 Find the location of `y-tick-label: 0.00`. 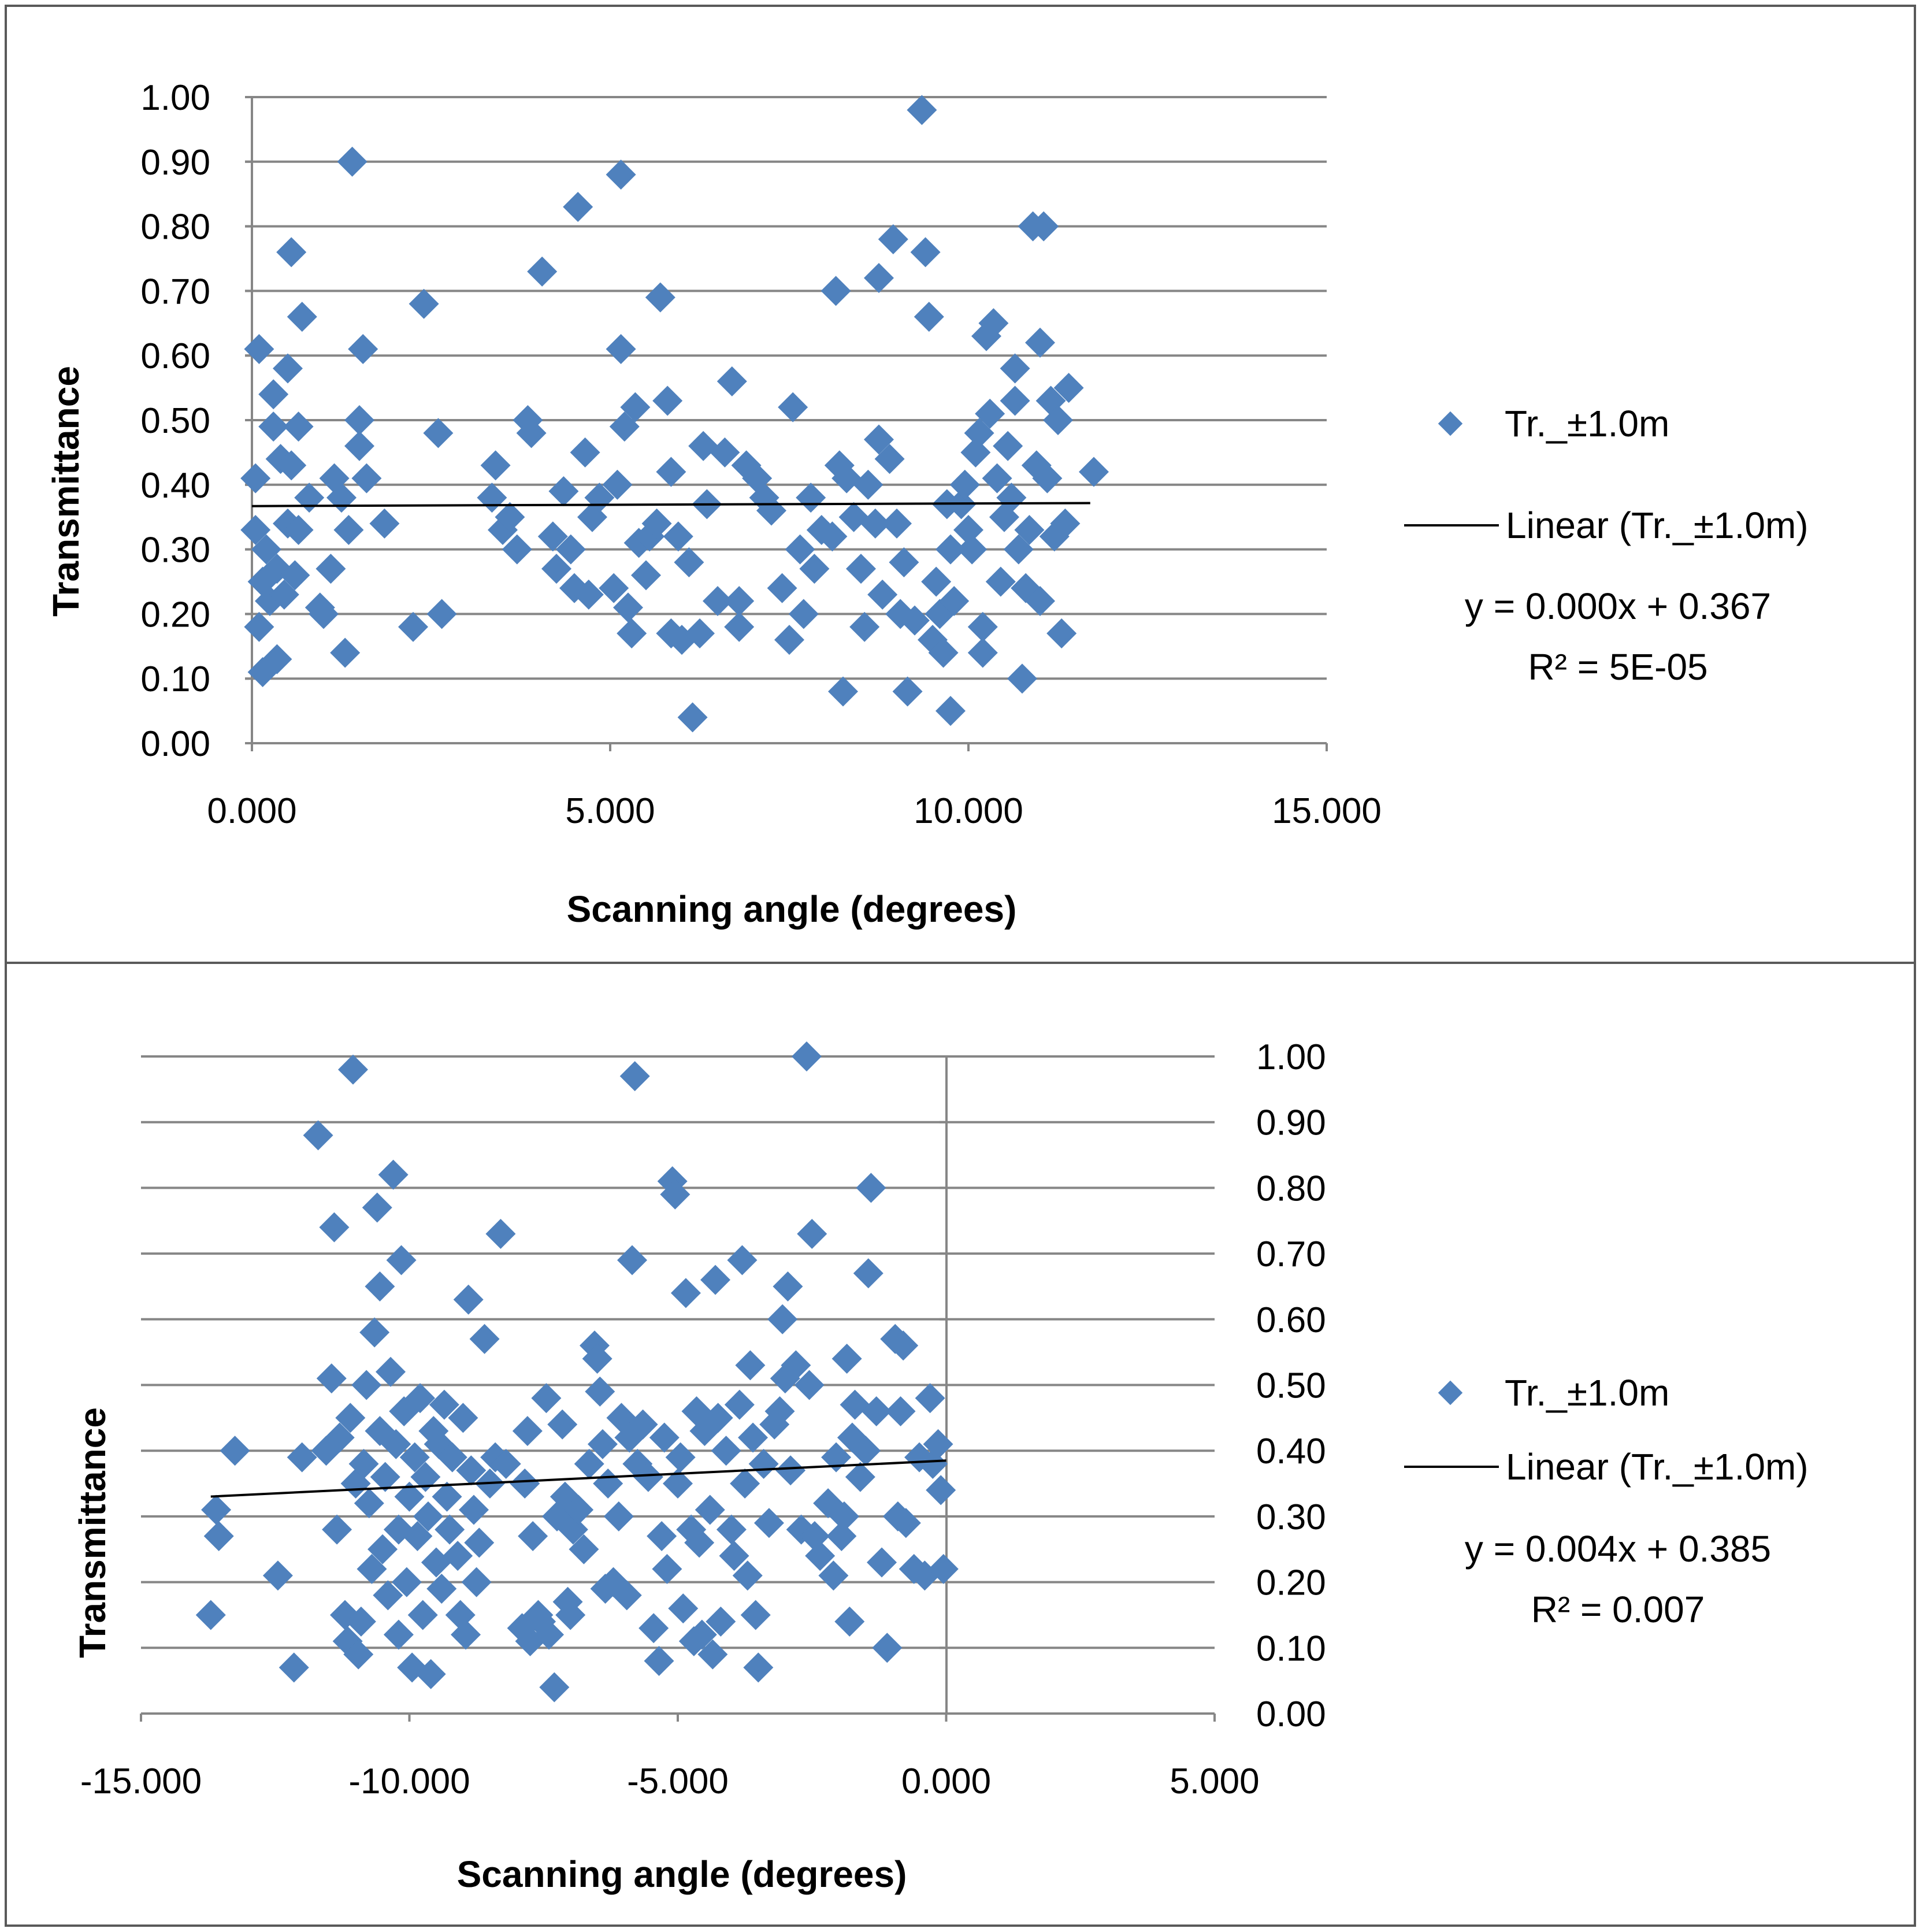

y-tick-label: 0.00 is located at coordinates (175, 744).